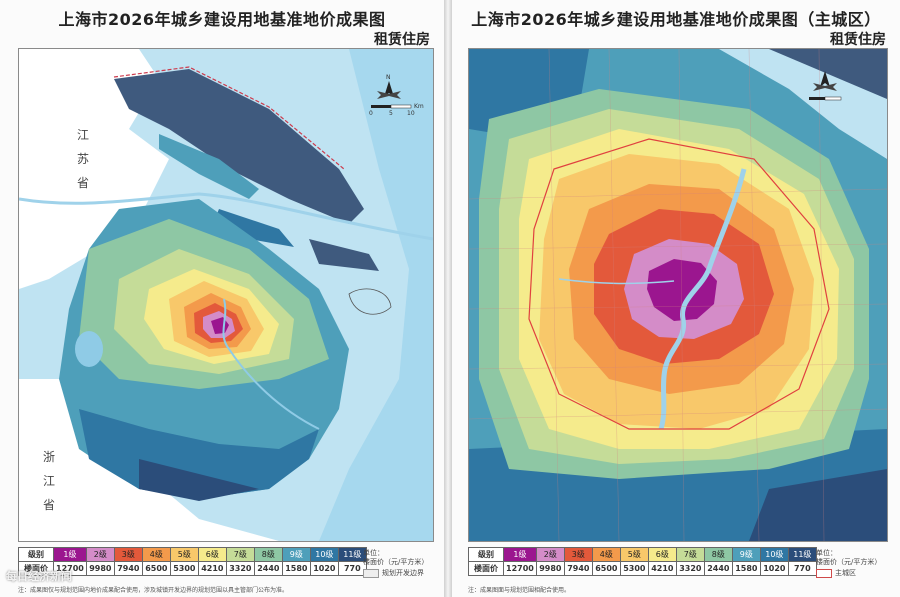 The width and height of the screenshot is (900, 597). What do you see at coordinates (616, 281) in the screenshot?
I see `suzhou-creek` at bounding box center [616, 281].